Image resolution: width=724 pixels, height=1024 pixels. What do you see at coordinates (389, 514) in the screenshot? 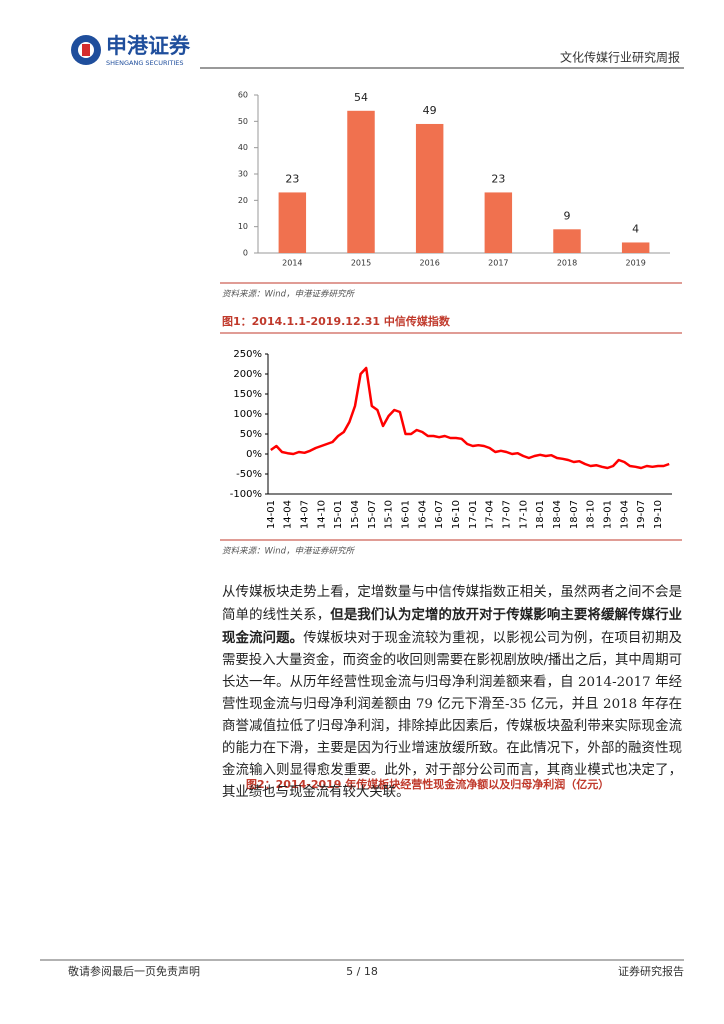
I see `x-tick-label: 15-10` at bounding box center [389, 514].